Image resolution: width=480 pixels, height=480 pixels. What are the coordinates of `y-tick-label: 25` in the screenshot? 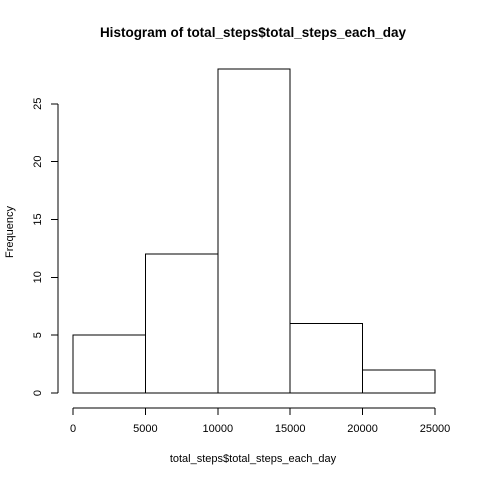 It's located at (38, 104).